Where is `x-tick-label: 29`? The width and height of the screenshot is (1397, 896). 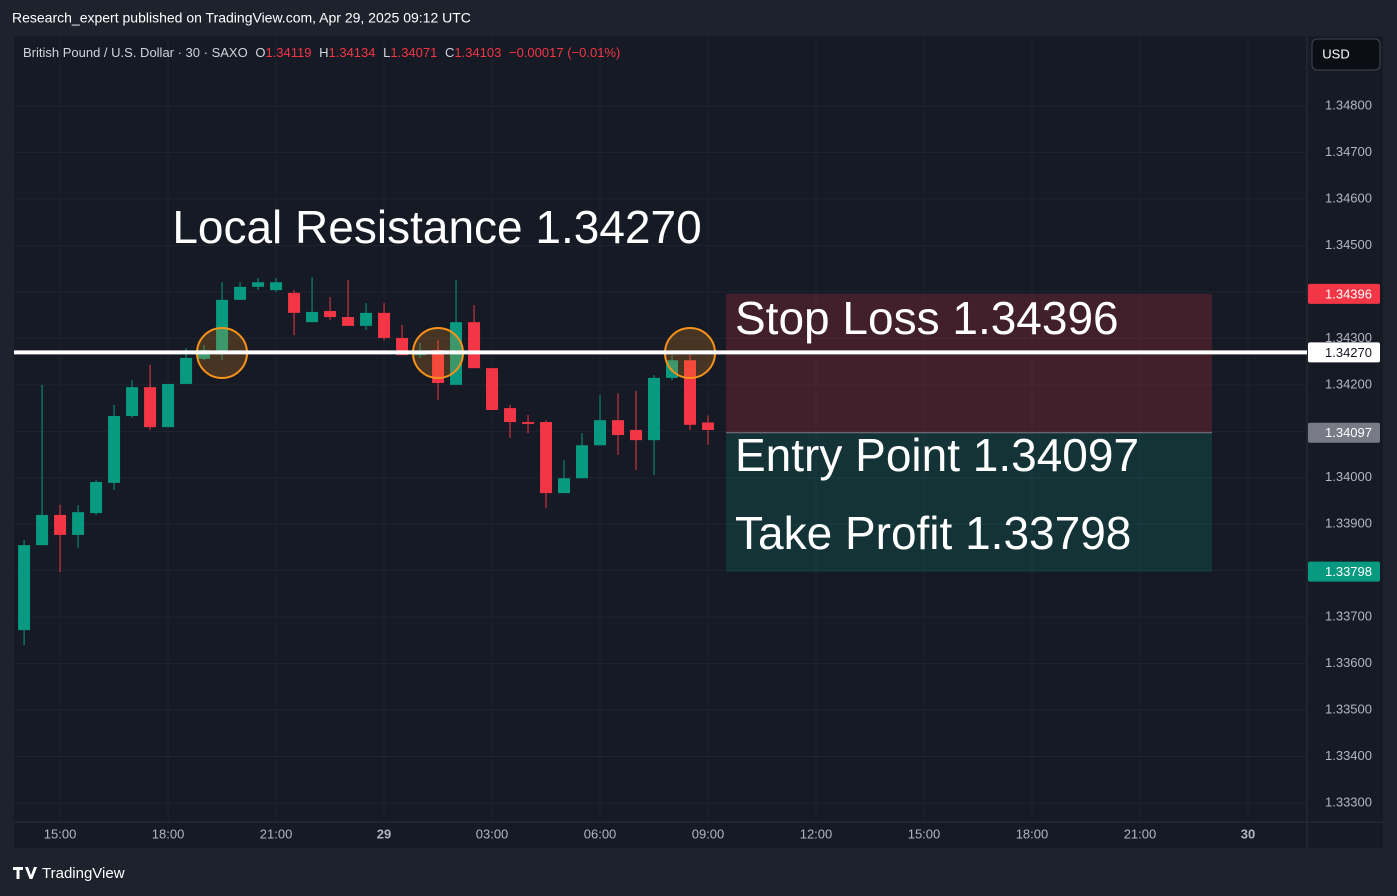 x-tick-label: 29 is located at coordinates (384, 833).